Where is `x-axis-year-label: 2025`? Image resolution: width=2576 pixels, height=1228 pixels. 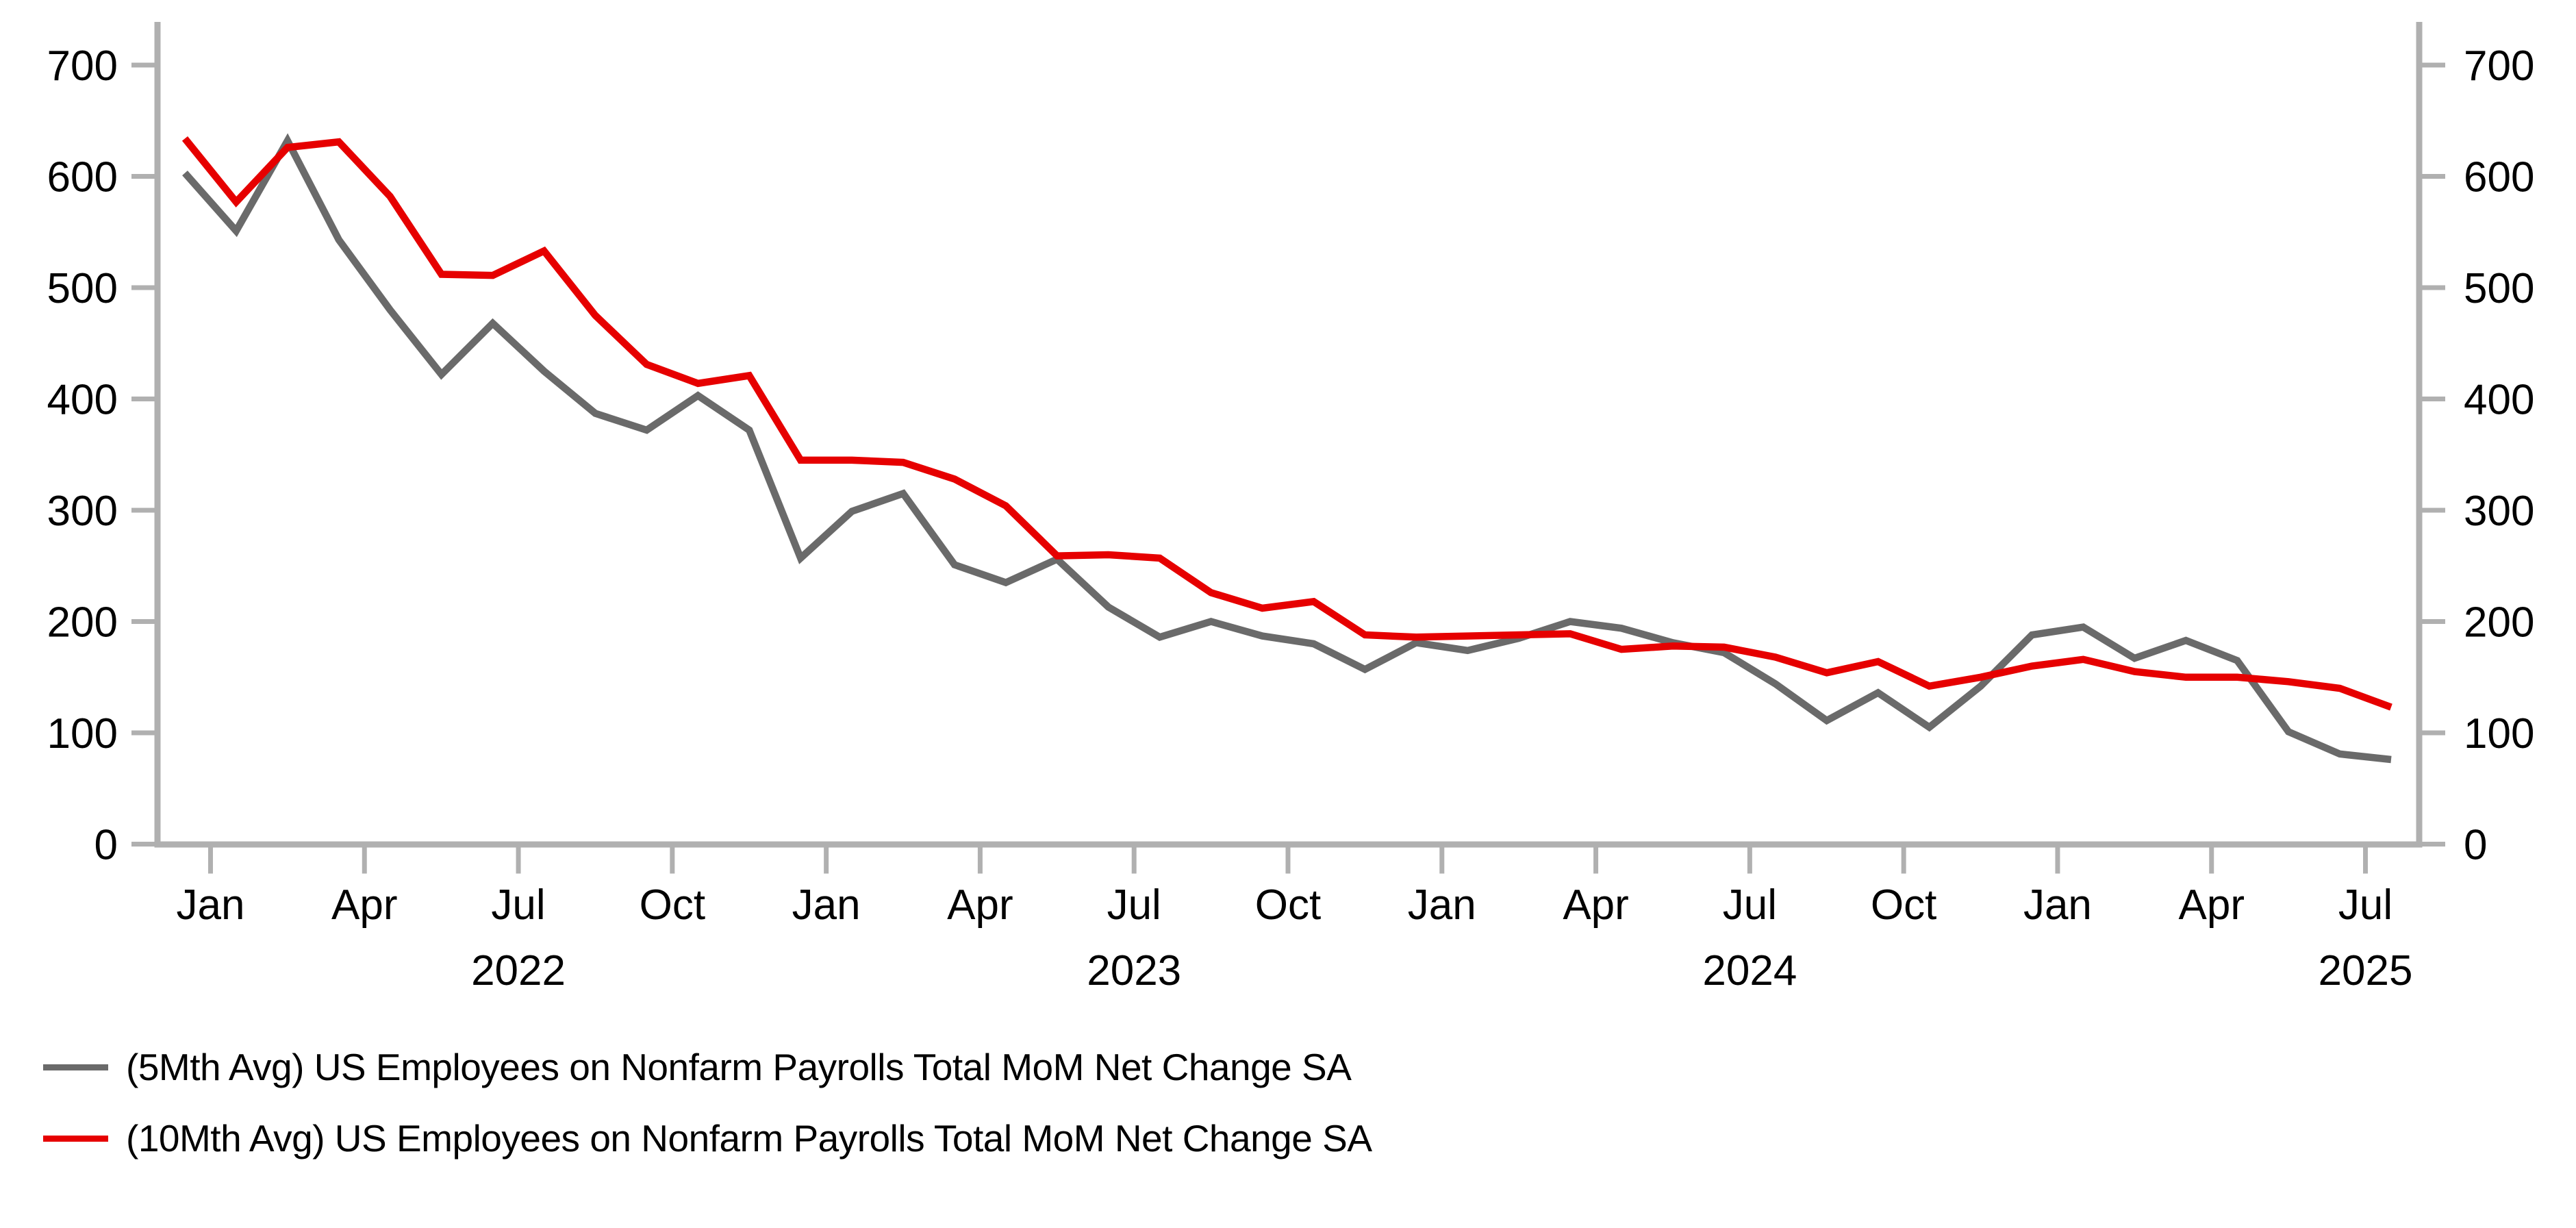
x-axis-year-label: 2025 is located at coordinates (2366, 971).